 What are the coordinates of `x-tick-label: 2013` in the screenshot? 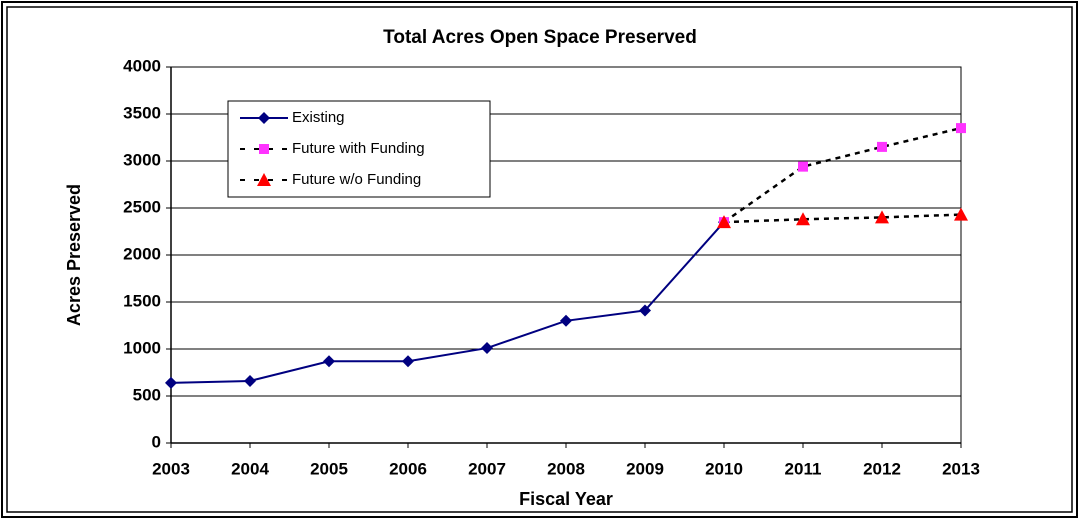 It's located at (961, 468).